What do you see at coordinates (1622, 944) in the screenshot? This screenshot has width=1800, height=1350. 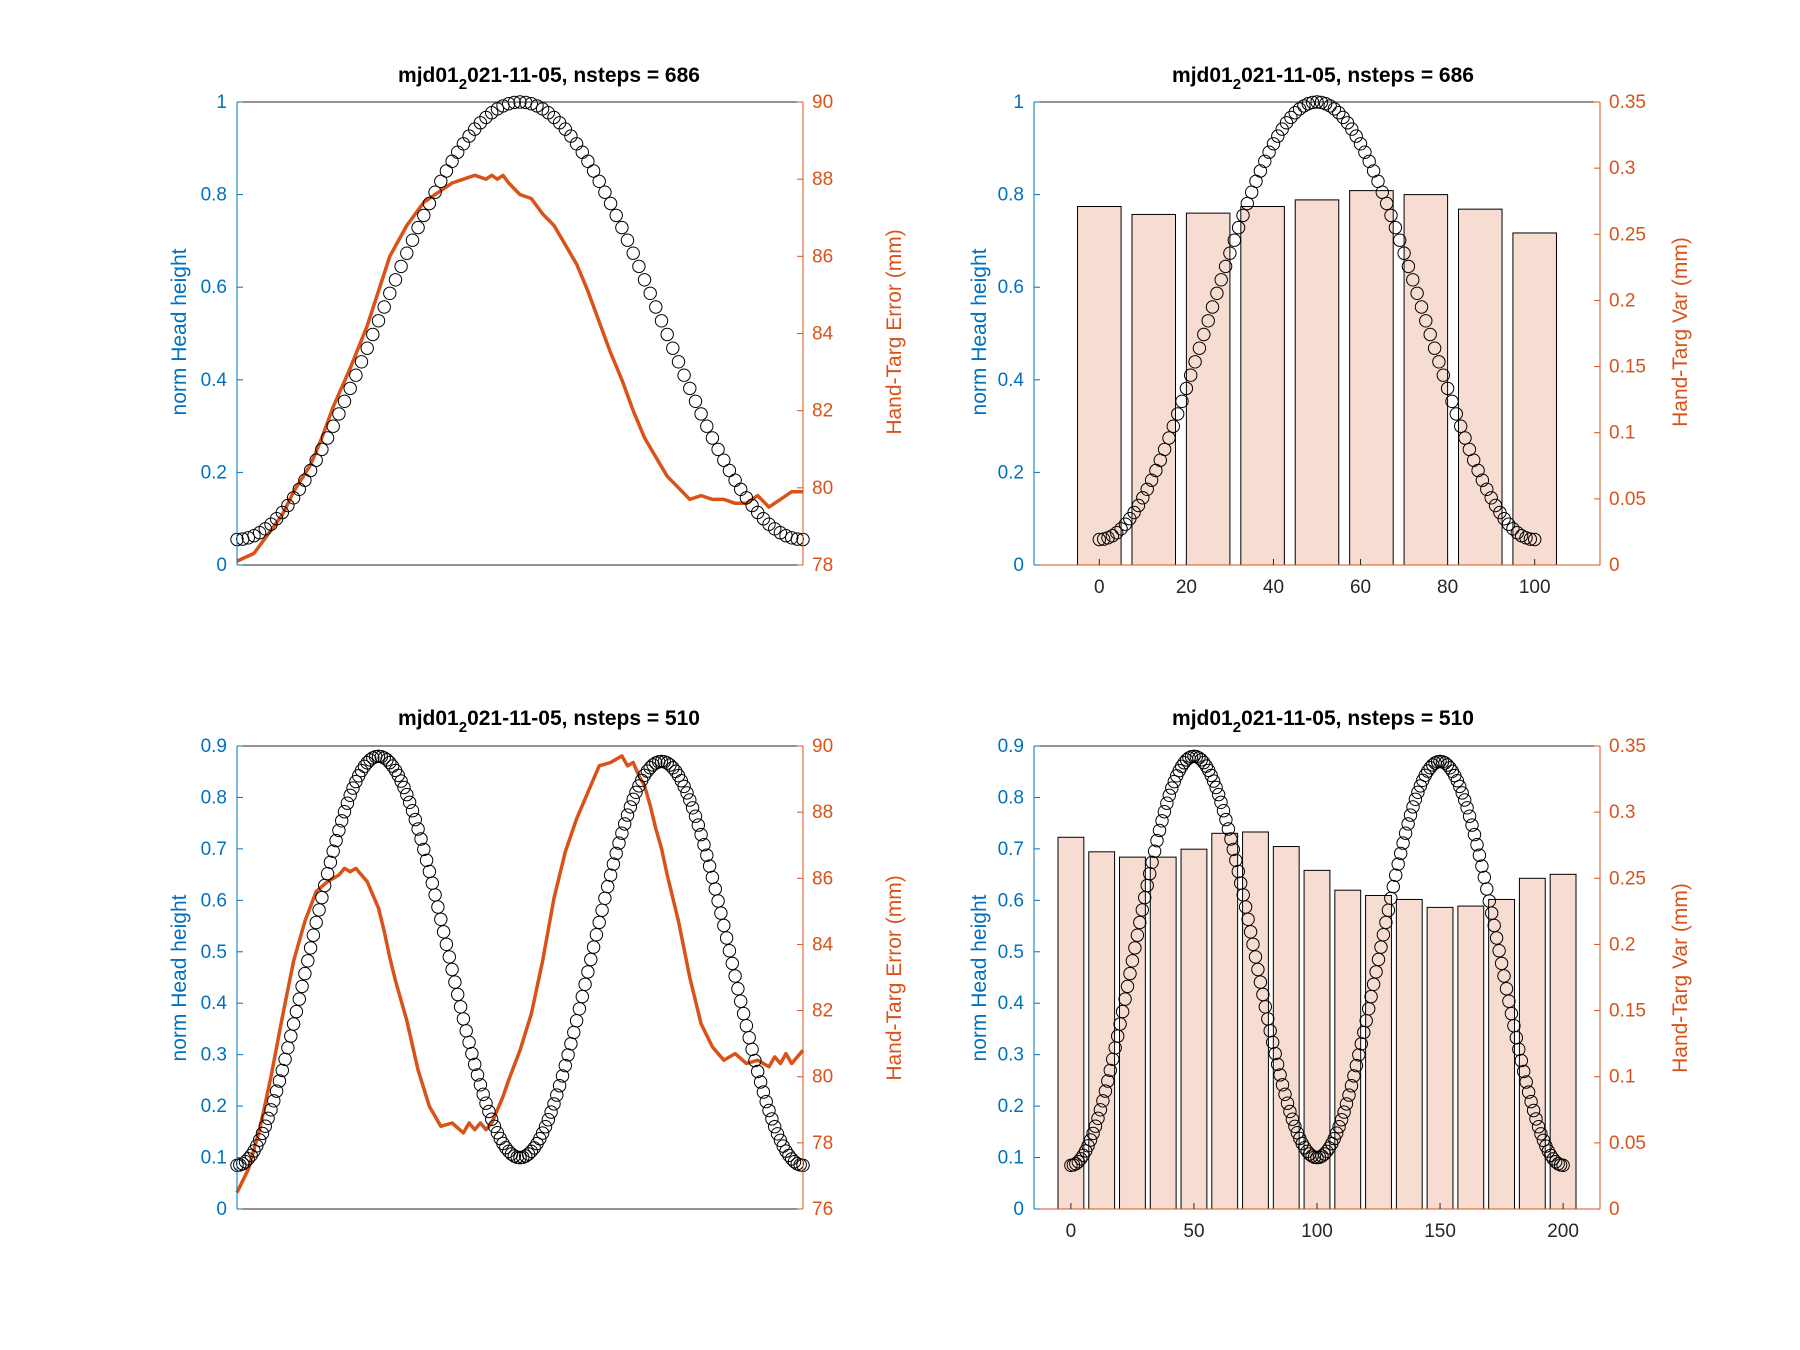 I see `y-tick-label-right: 0.2` at bounding box center [1622, 944].